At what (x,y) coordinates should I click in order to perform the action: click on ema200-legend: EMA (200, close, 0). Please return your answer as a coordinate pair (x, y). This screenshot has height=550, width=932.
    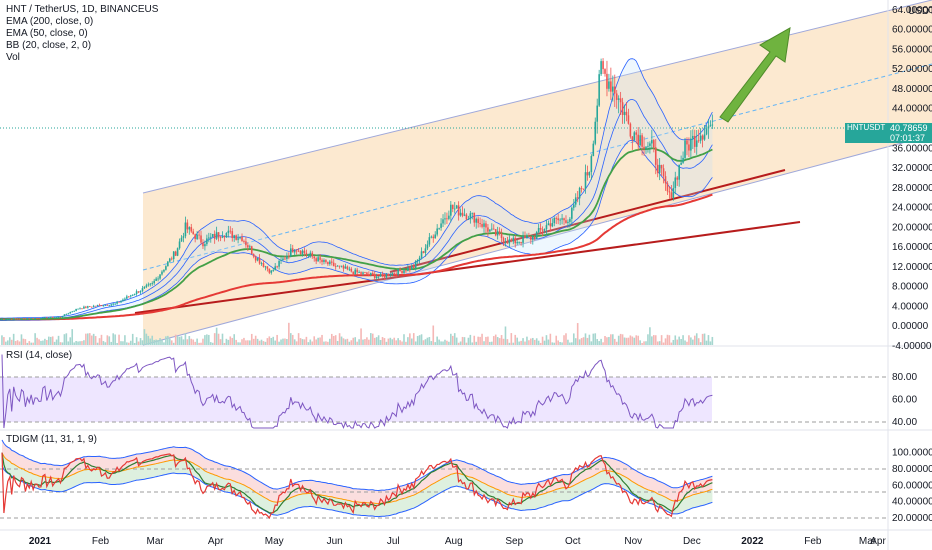
    Looking at the image, I should click on (50, 21).